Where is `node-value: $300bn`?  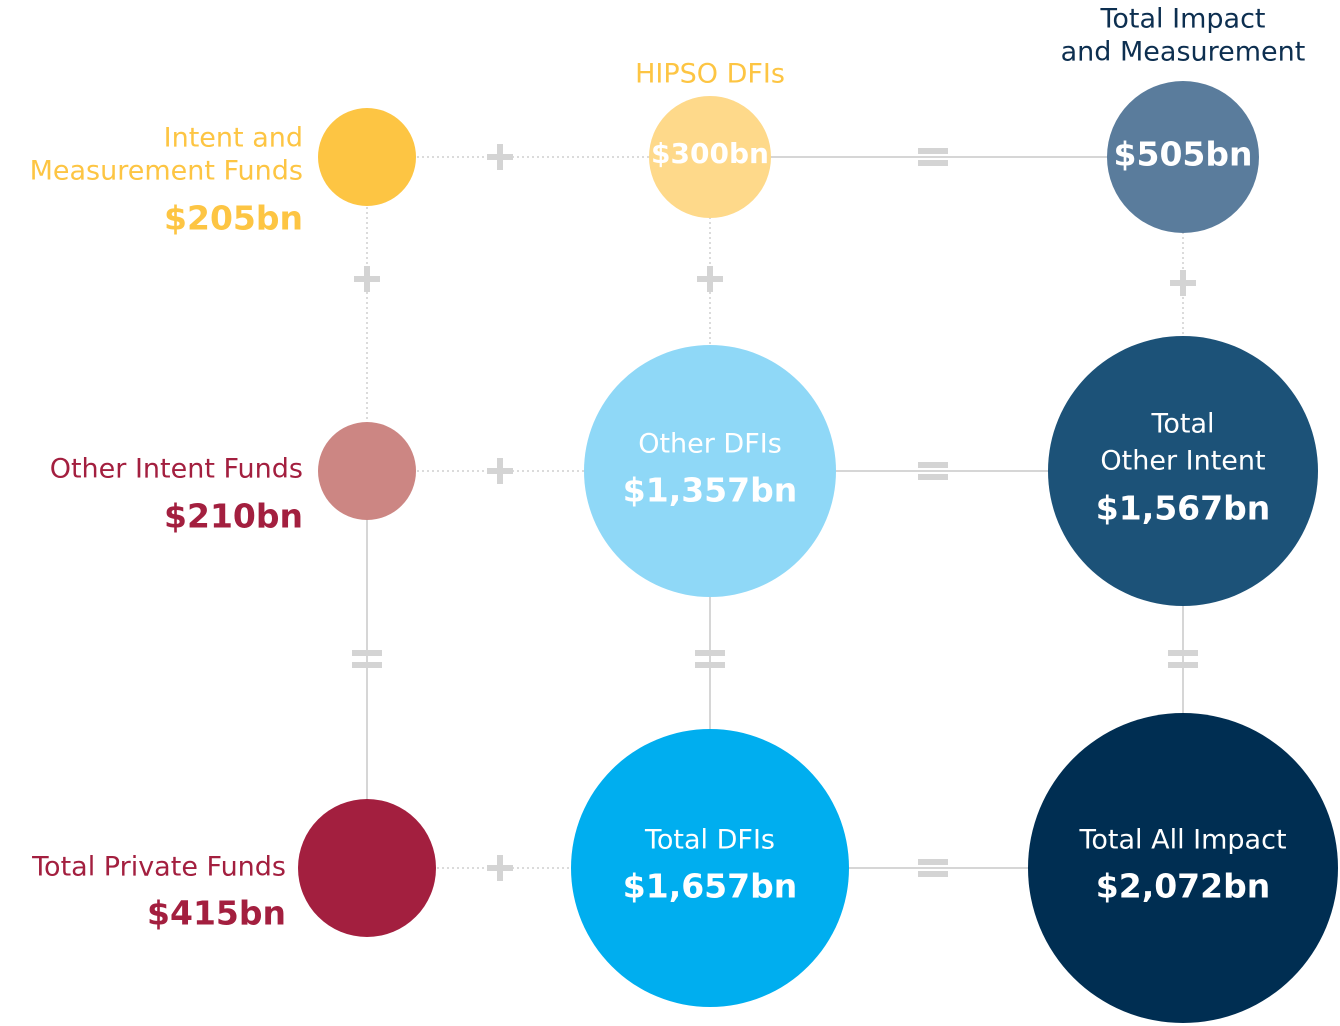
node-value: $300bn is located at coordinates (710, 153).